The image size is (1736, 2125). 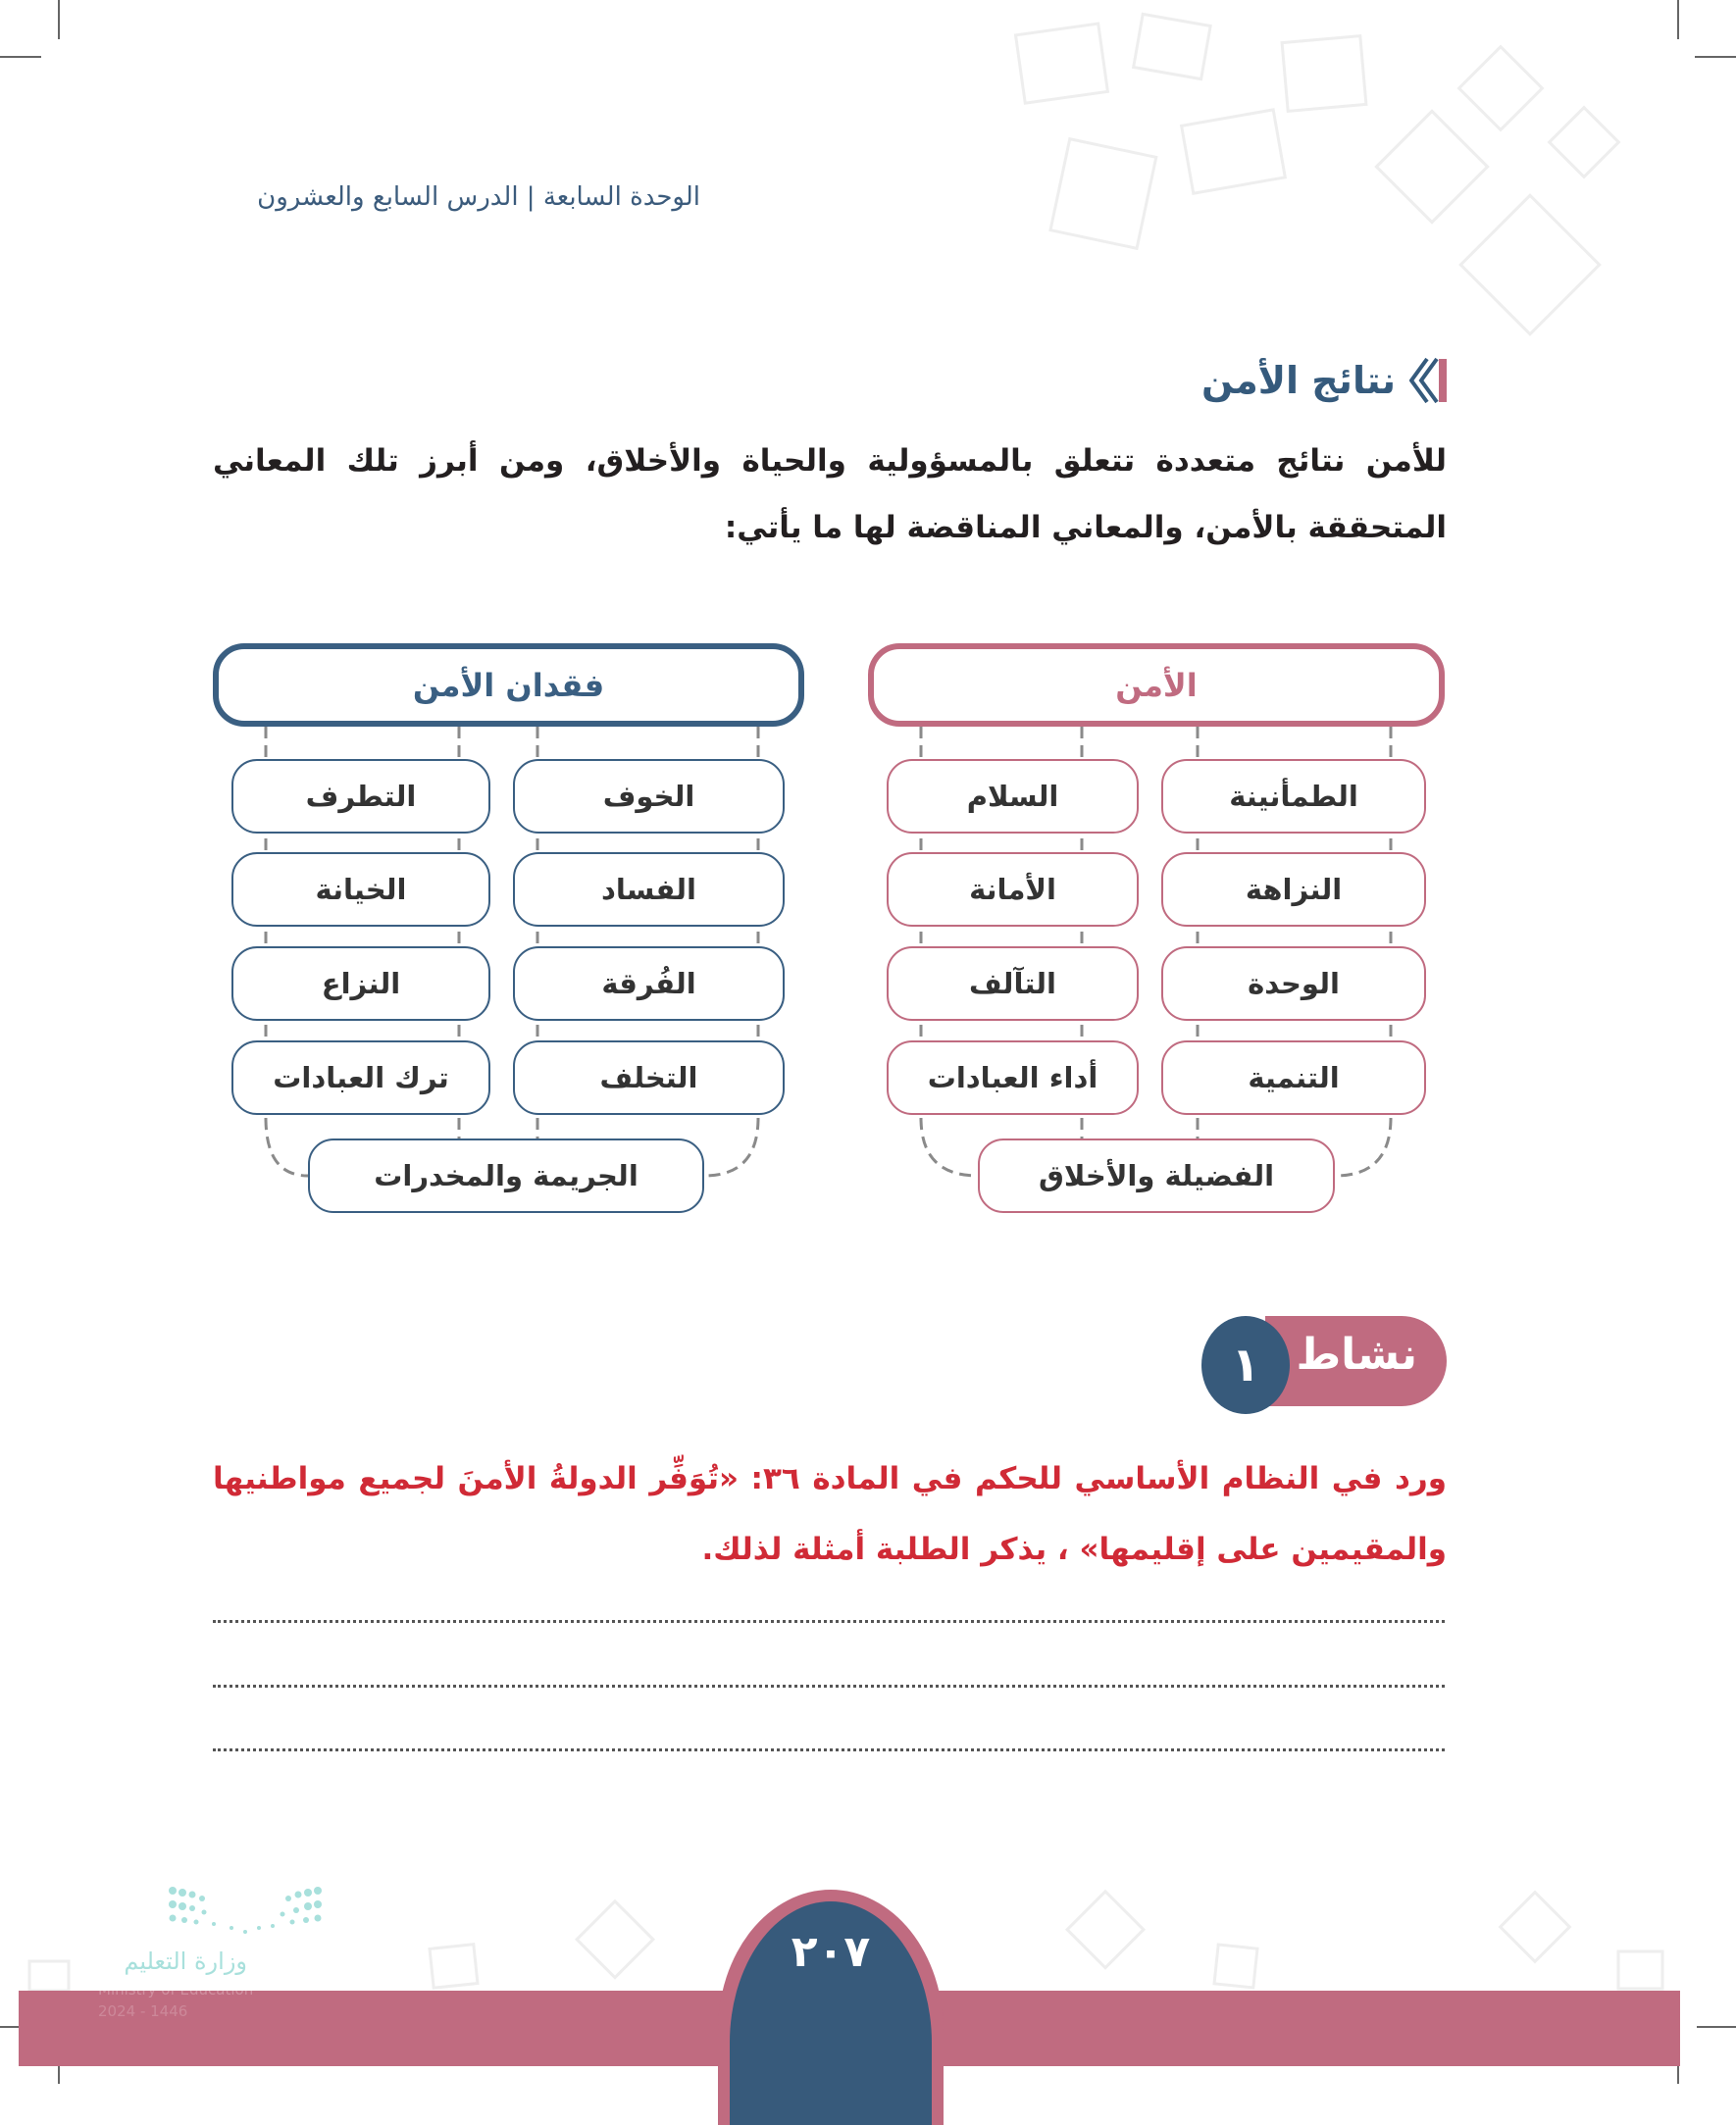 What do you see at coordinates (1294, 983) in the screenshot?
I see `security-item: الوحدة` at bounding box center [1294, 983].